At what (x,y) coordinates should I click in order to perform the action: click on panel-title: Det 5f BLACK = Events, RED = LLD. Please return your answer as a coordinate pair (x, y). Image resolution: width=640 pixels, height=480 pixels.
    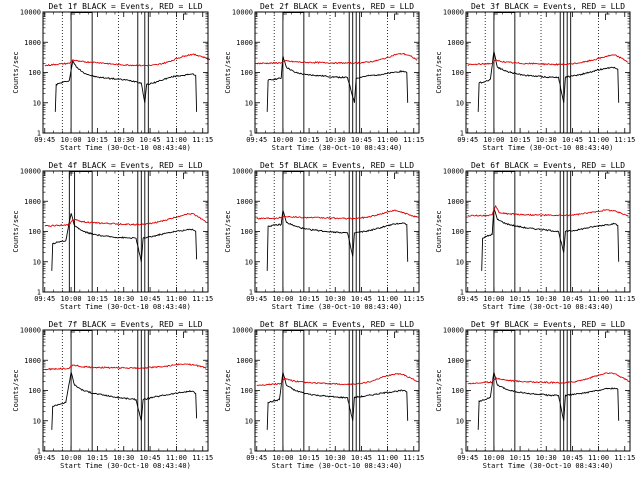
    Looking at the image, I should click on (337, 165).